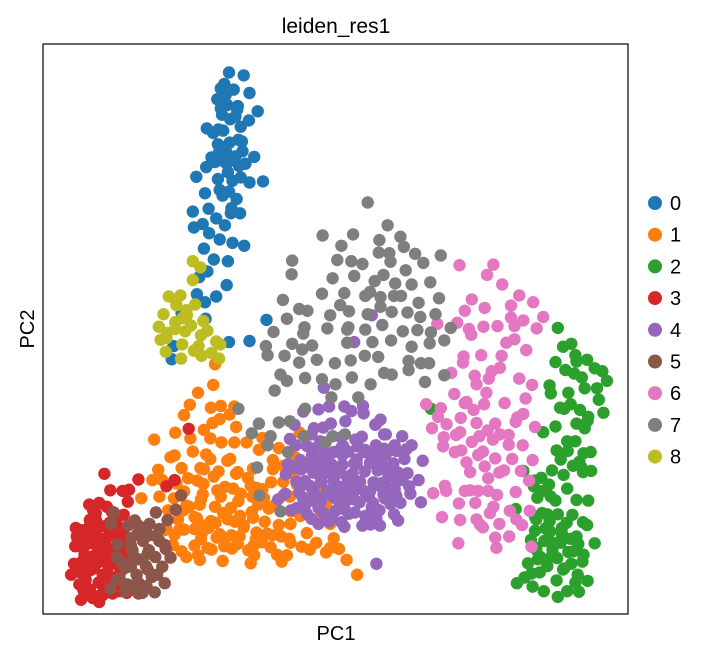 The width and height of the screenshot is (706, 658). I want to click on legend-label-4: 4, so click(675, 331).